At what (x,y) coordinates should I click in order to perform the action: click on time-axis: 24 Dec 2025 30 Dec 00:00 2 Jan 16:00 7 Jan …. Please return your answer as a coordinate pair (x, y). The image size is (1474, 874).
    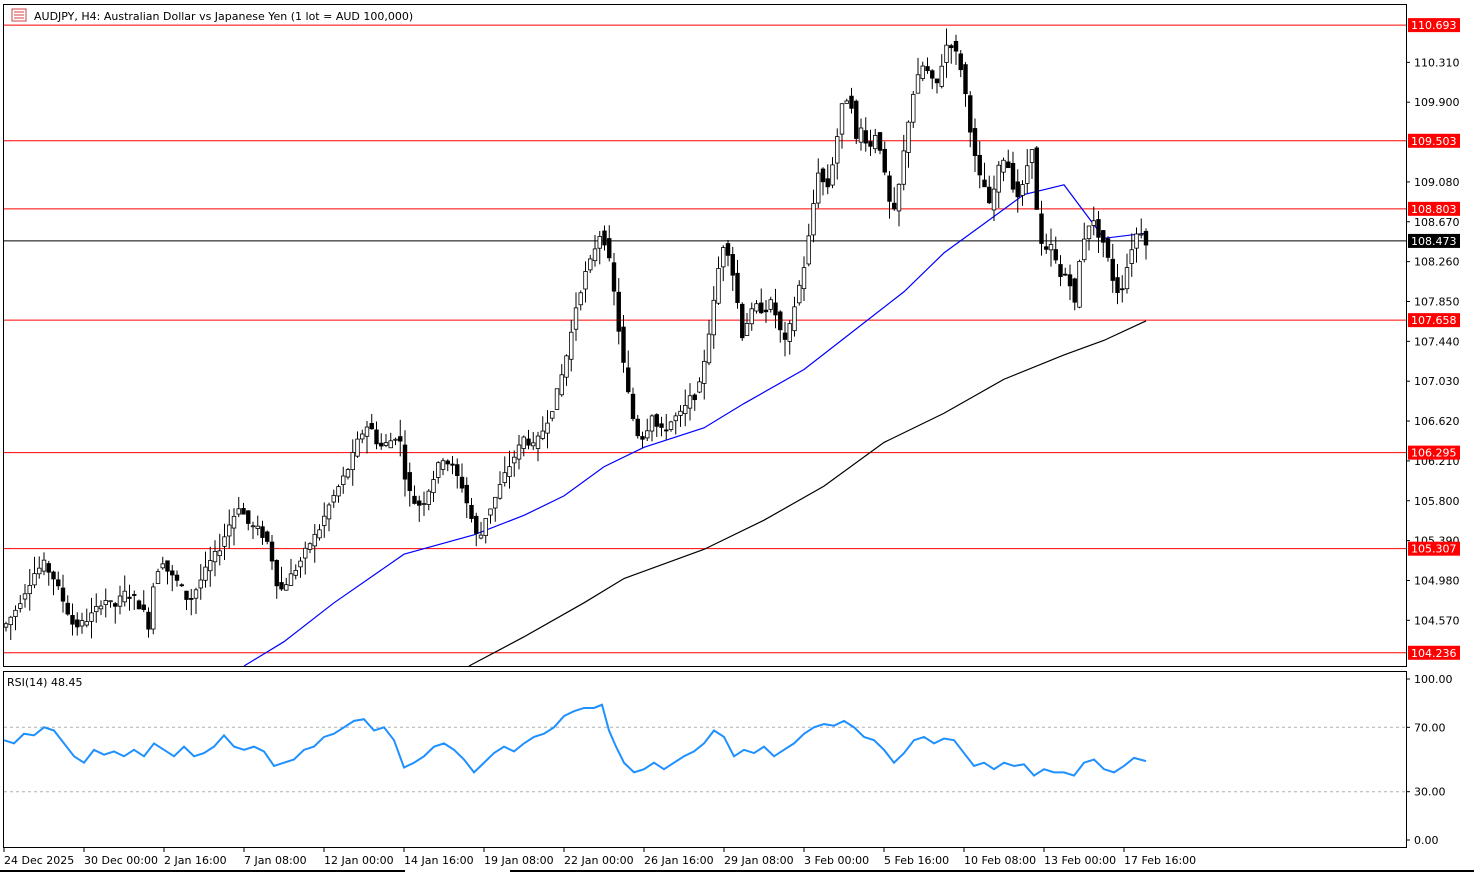
    Looking at the image, I should click on (737, 859).